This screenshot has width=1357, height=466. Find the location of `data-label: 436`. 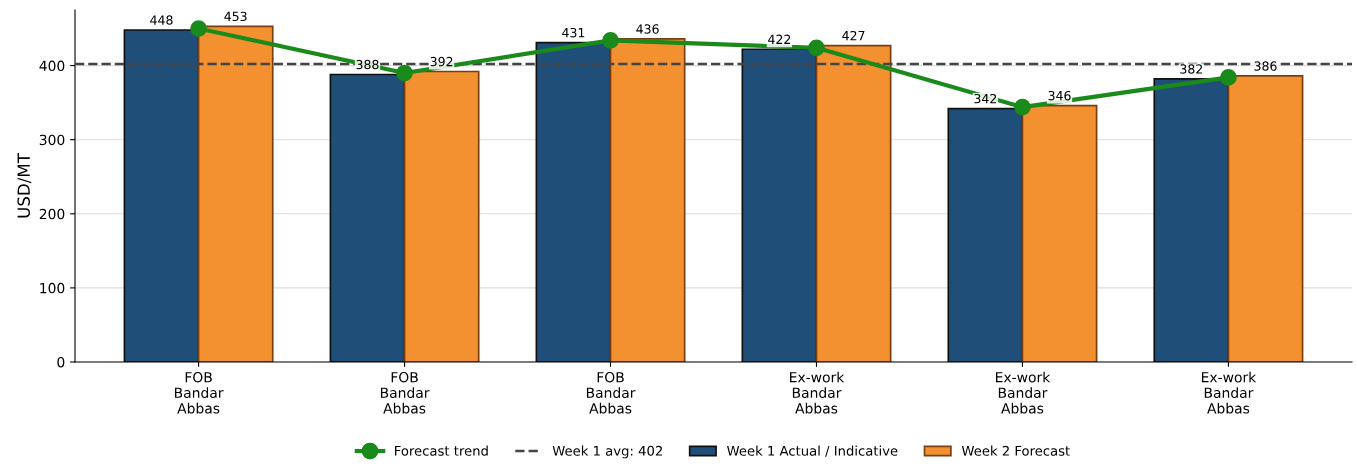

data-label: 436 is located at coordinates (647, 29).